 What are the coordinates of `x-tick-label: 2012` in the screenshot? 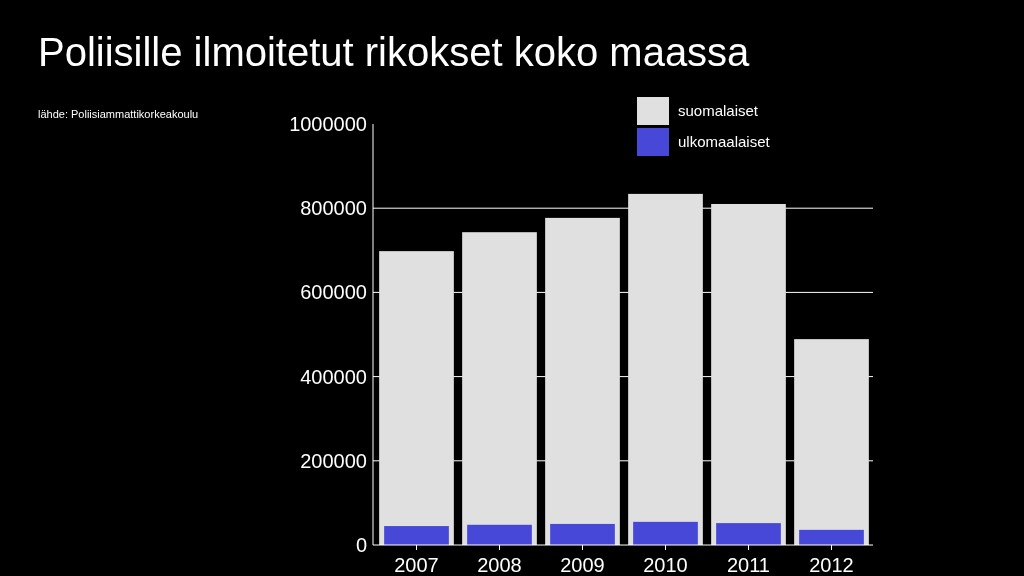 It's located at (831, 565).